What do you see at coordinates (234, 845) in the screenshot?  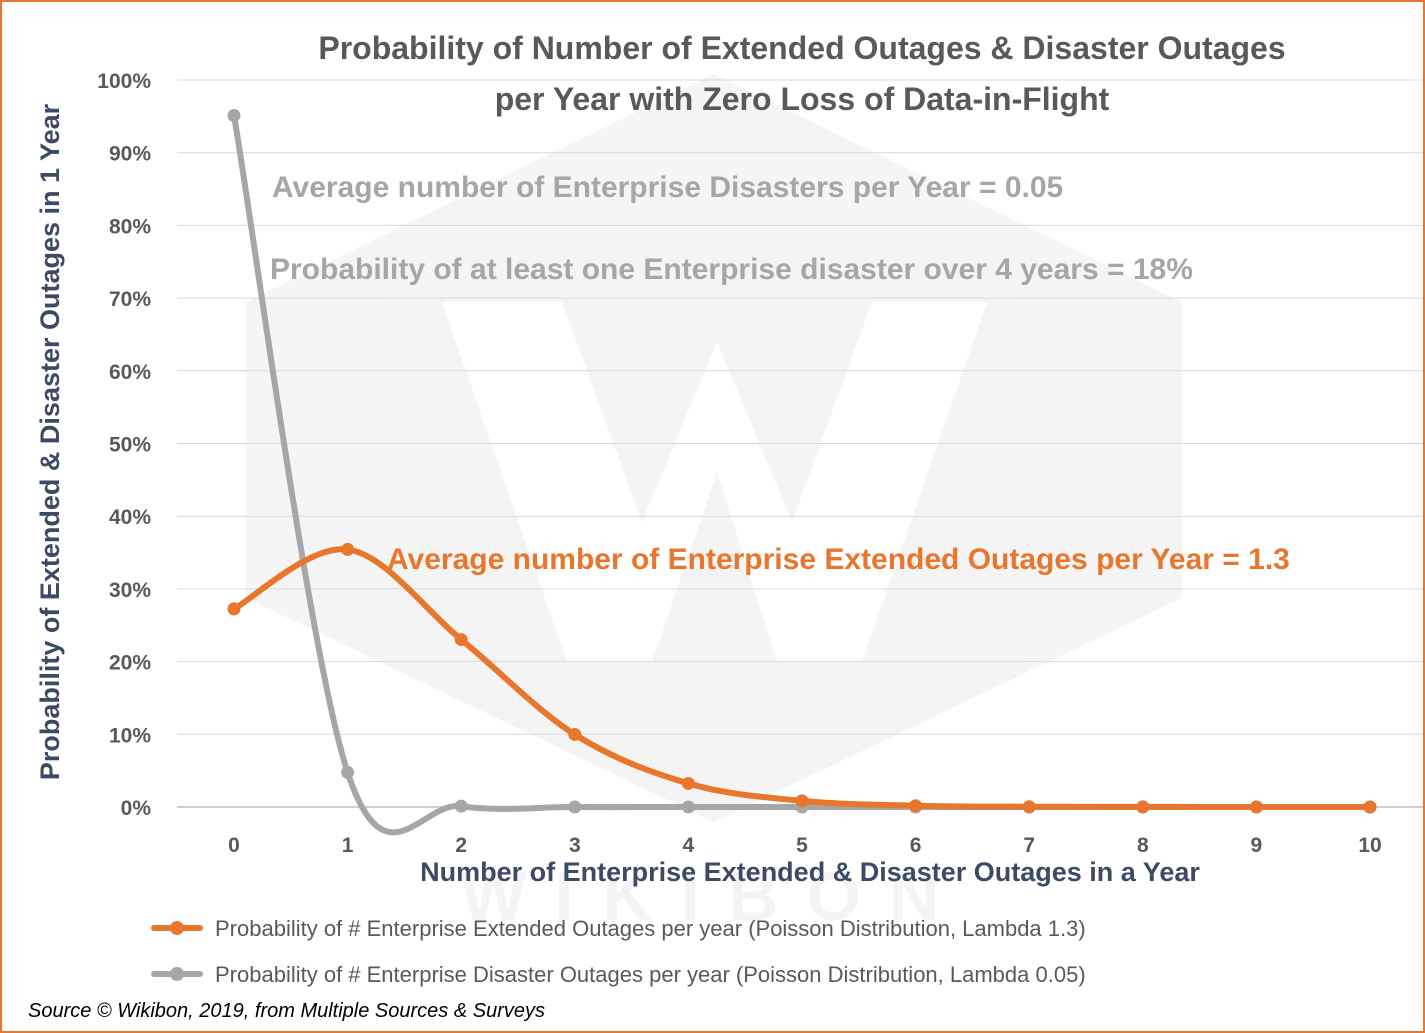 I see `x-tick-label-0: 0` at bounding box center [234, 845].